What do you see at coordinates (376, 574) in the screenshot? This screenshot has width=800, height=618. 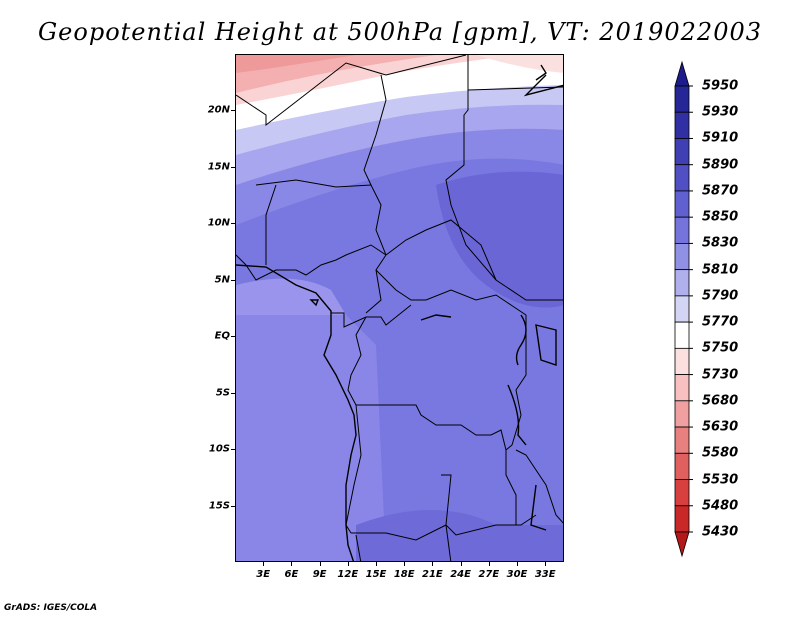 I see `lon-label: 15E` at bounding box center [376, 574].